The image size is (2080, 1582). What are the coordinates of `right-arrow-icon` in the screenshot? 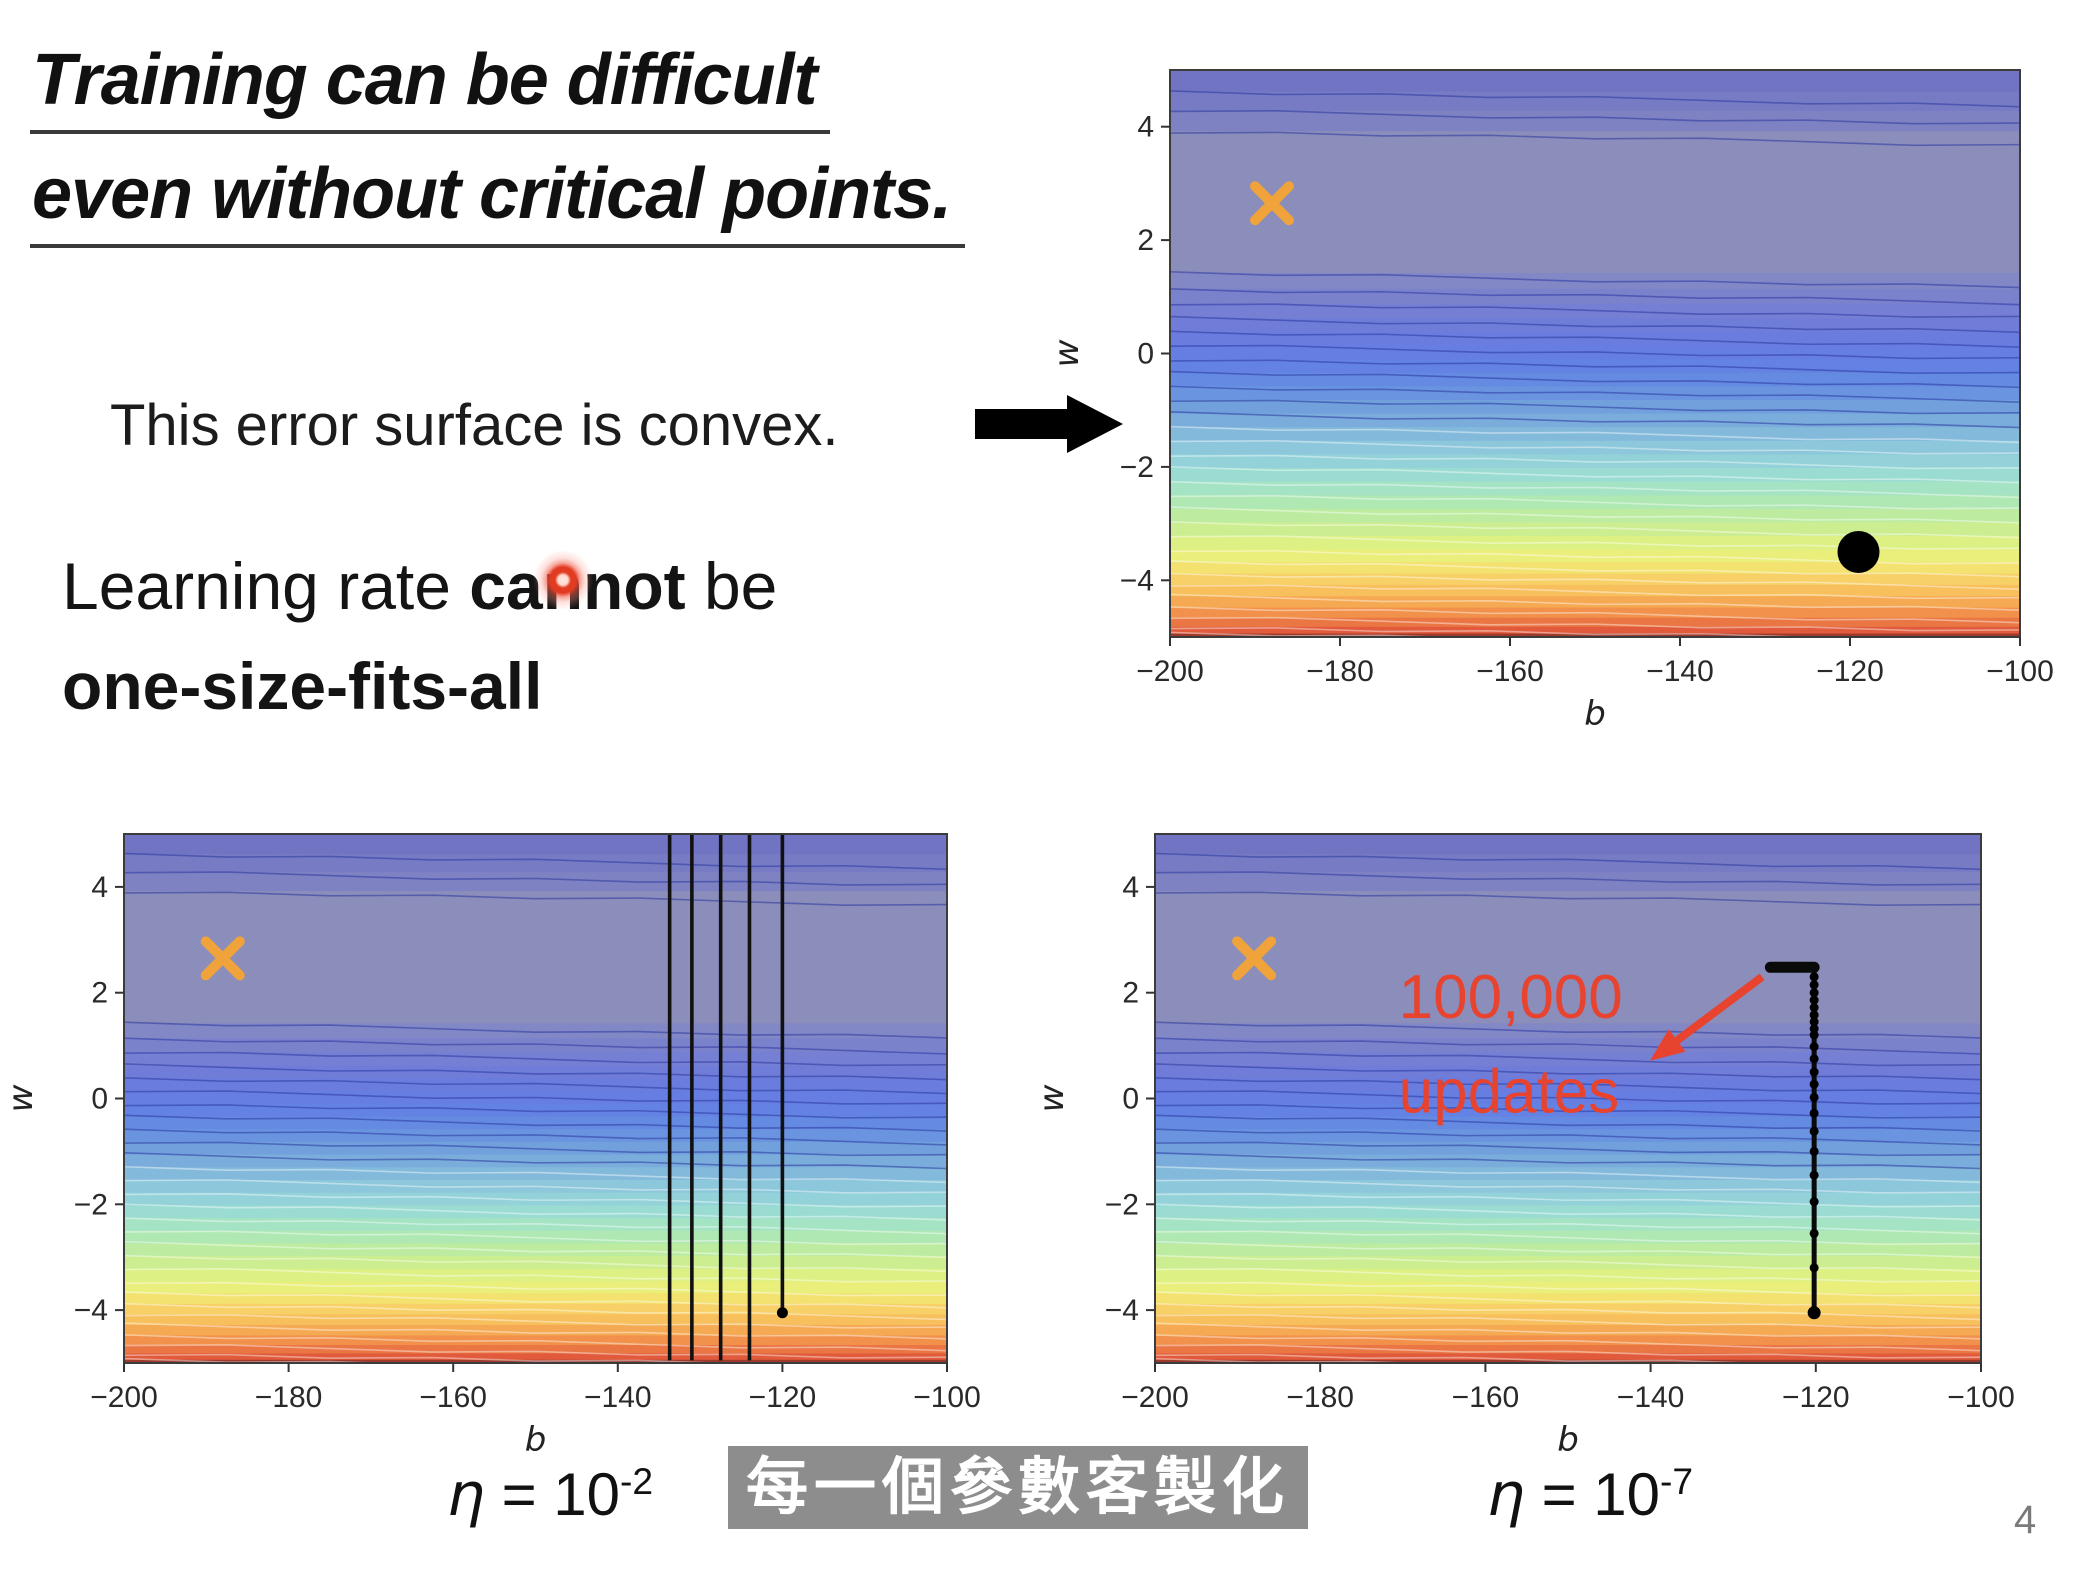 It's located at (1049, 424).